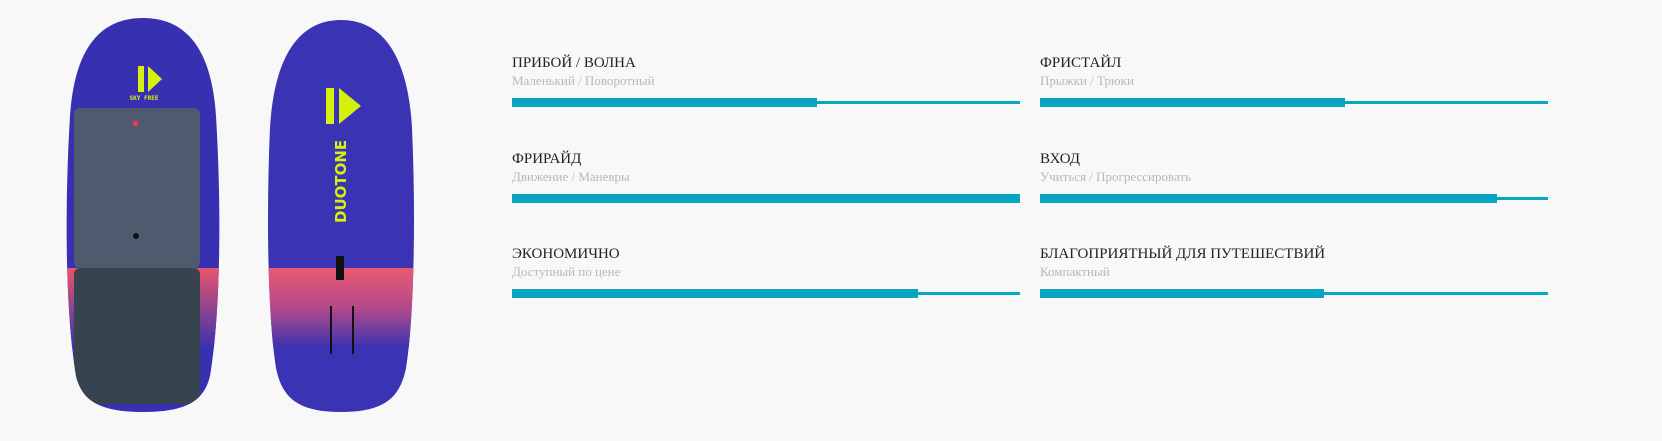 This screenshot has width=1662, height=441. Describe the element at coordinates (1294, 271) in the screenshot. I see `spec-travel: БЛАГОПРИЯТНЫЙ ДЛЯ ПУТЕШЕСТВИЙ Компактный` at that location.